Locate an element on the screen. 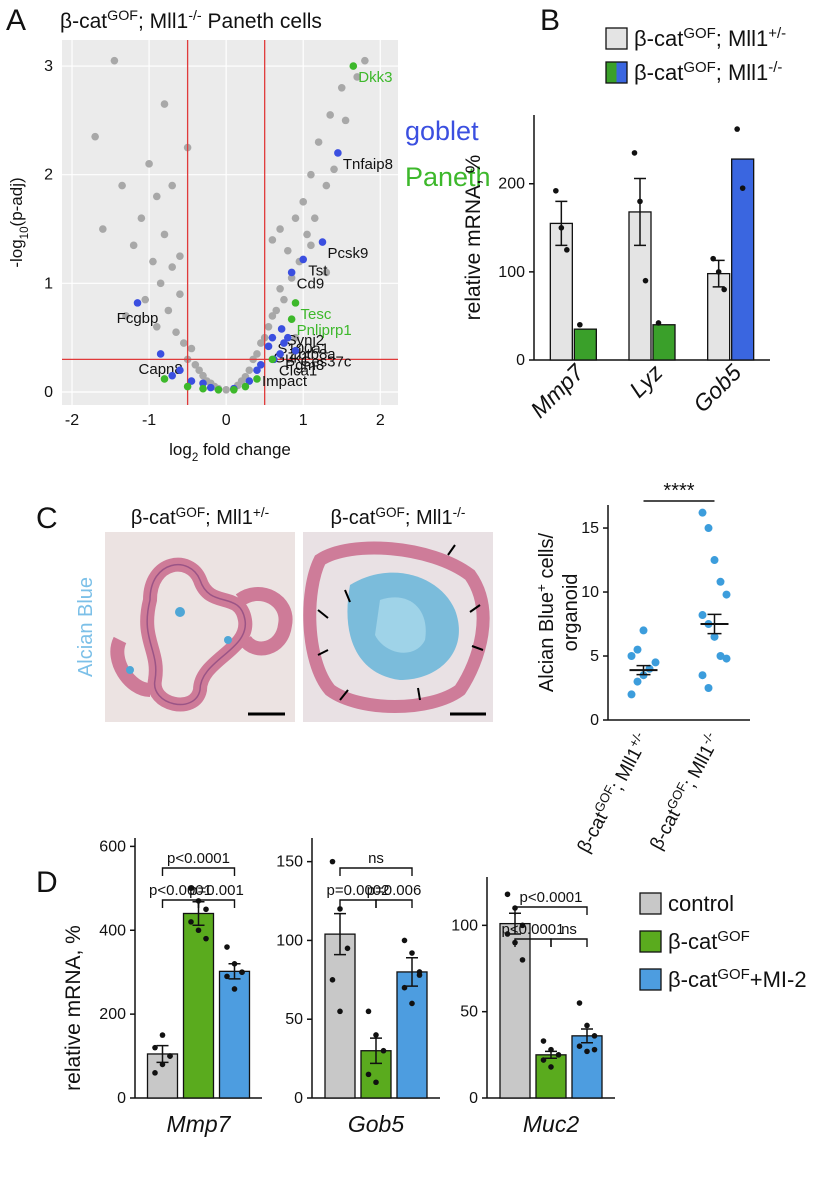 The height and width of the screenshot is (1196, 832). point-label: Fcgbp is located at coordinates (138, 318).